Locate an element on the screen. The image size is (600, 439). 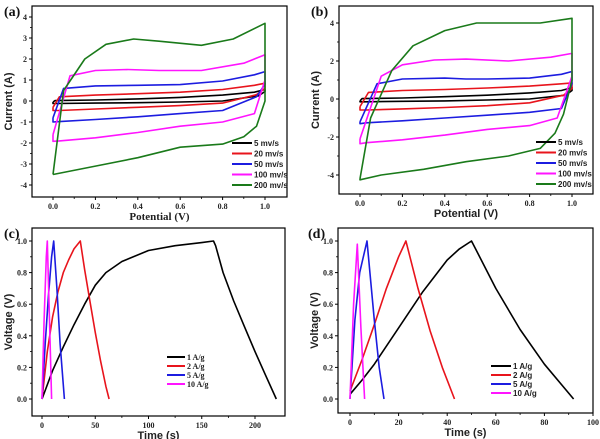
y-tick-label: -1 is located at coordinates (23, 122).